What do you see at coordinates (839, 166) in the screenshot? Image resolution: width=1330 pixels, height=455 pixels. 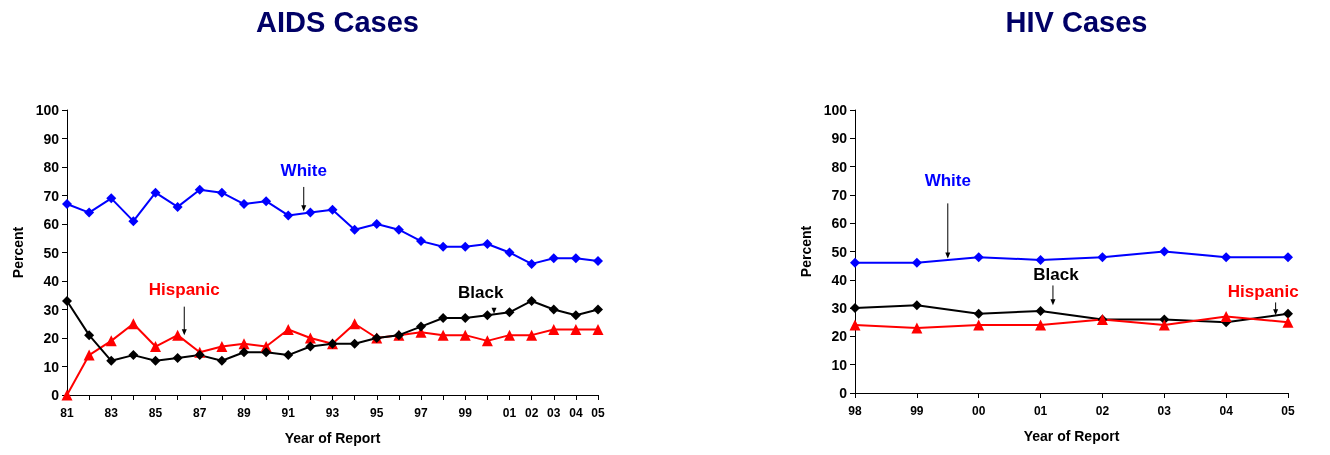 I see `y-tick-label: 80` at bounding box center [839, 166].